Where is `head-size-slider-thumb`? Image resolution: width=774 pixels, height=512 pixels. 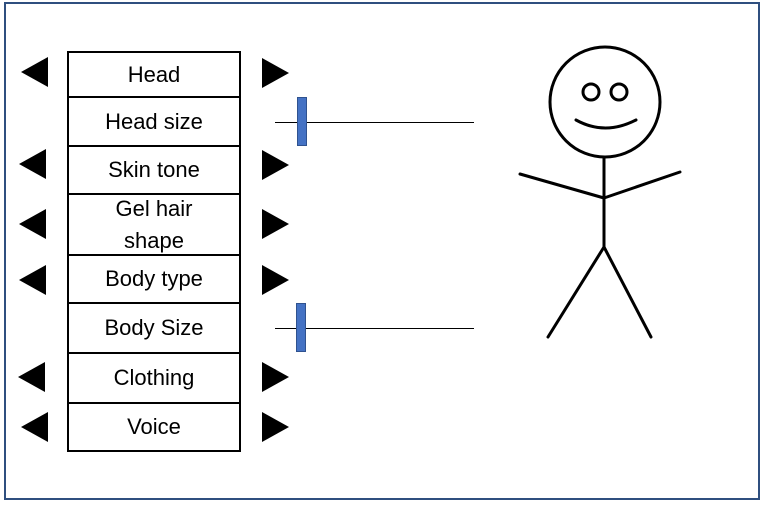
head-size-slider-thumb is located at coordinates (302, 121).